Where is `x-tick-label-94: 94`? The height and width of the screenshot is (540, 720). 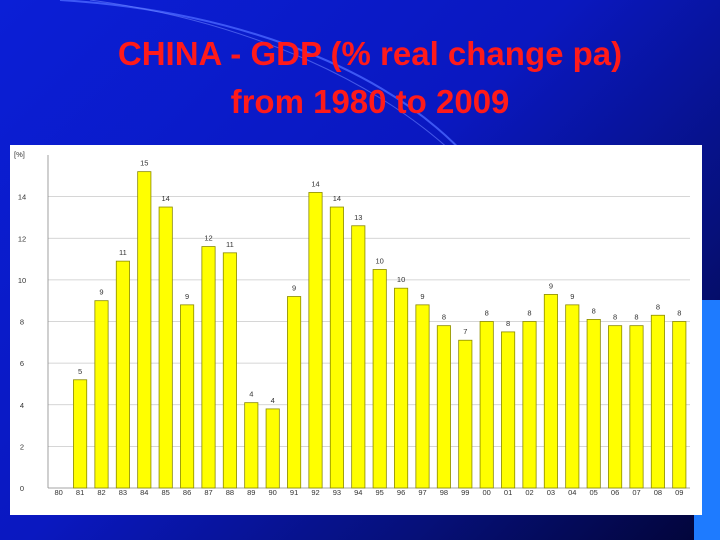 x-tick-label-94: 94 is located at coordinates (358, 492).